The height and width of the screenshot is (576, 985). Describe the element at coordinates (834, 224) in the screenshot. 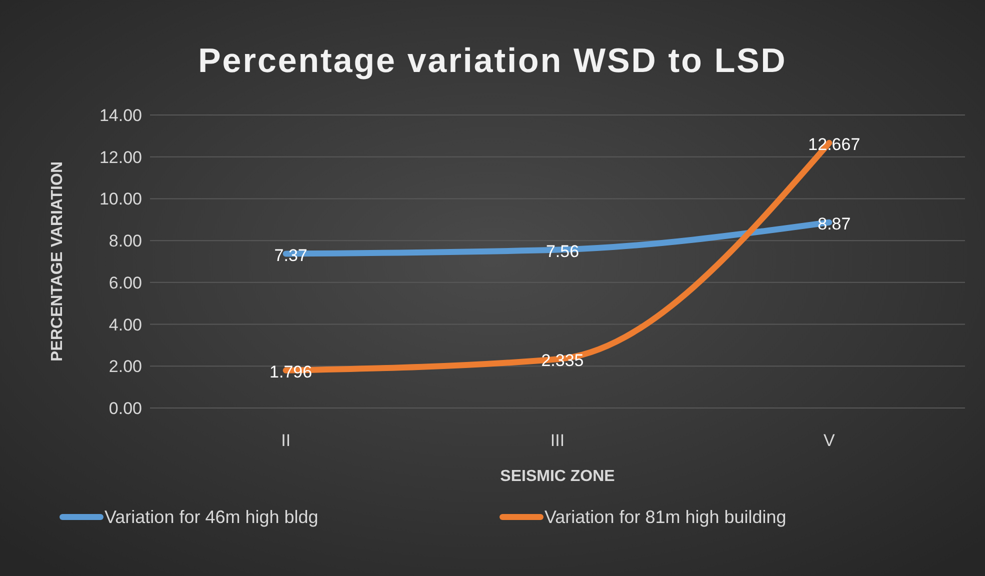

I see `data-label: 8.87` at that location.